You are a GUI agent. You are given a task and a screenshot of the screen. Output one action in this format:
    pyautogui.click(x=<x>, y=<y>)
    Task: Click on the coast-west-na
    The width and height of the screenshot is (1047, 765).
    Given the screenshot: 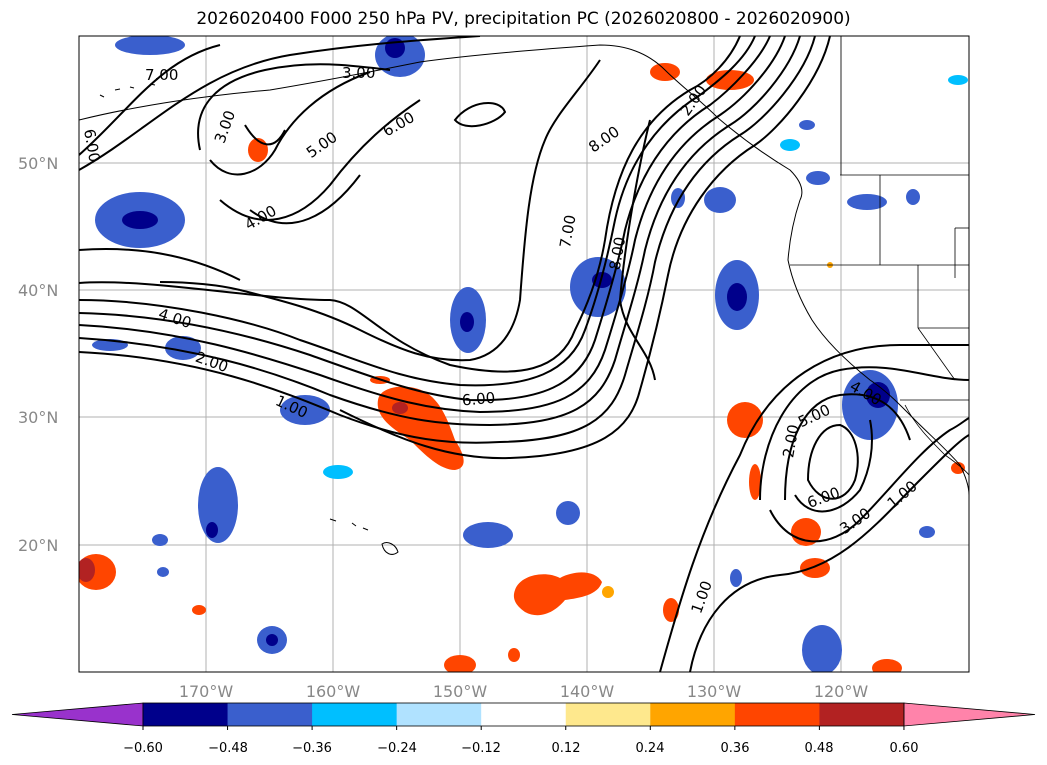 What is the action you would take?
    pyautogui.click(x=878, y=347)
    